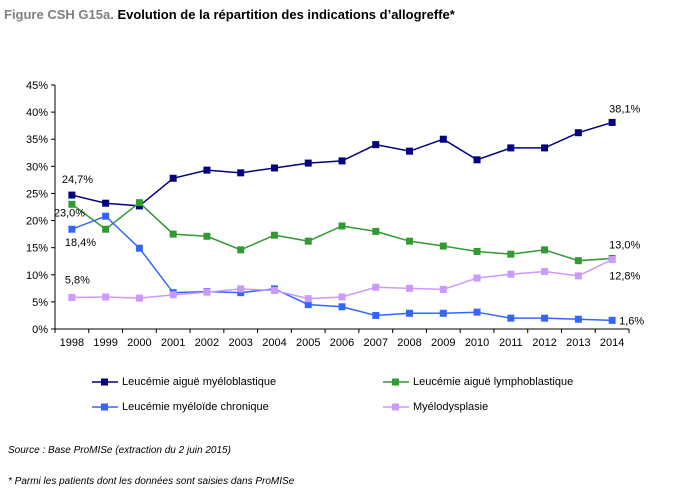  What do you see at coordinates (240, 343) in the screenshot?
I see `x-tick-label: 2003` at bounding box center [240, 343].